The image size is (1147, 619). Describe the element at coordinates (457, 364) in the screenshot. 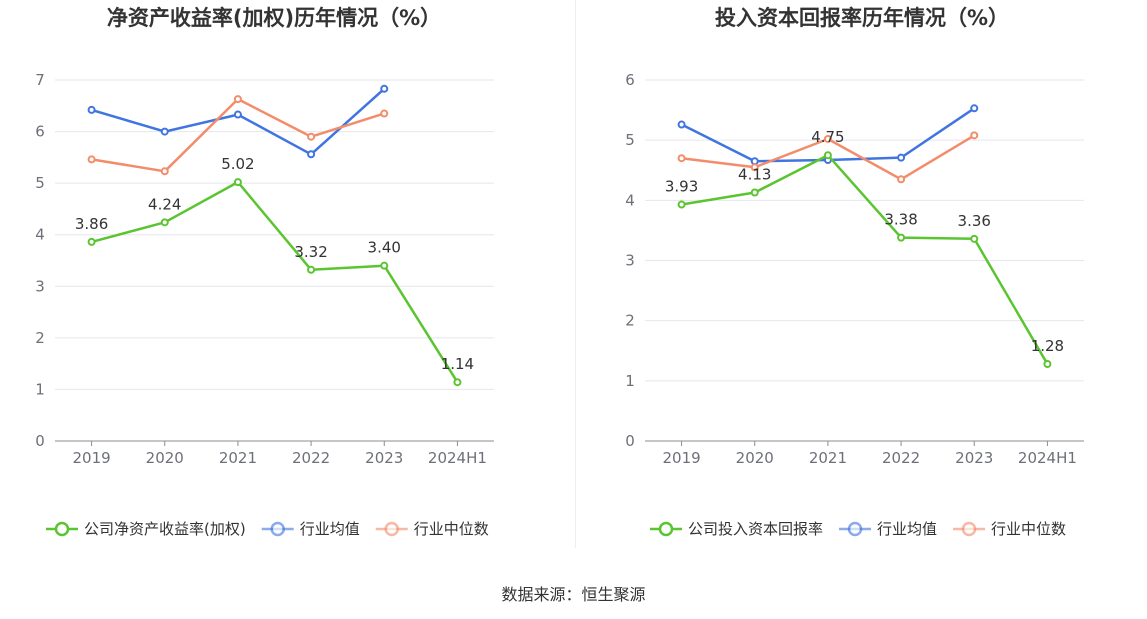

I see `data-label: 1.14` at that location.